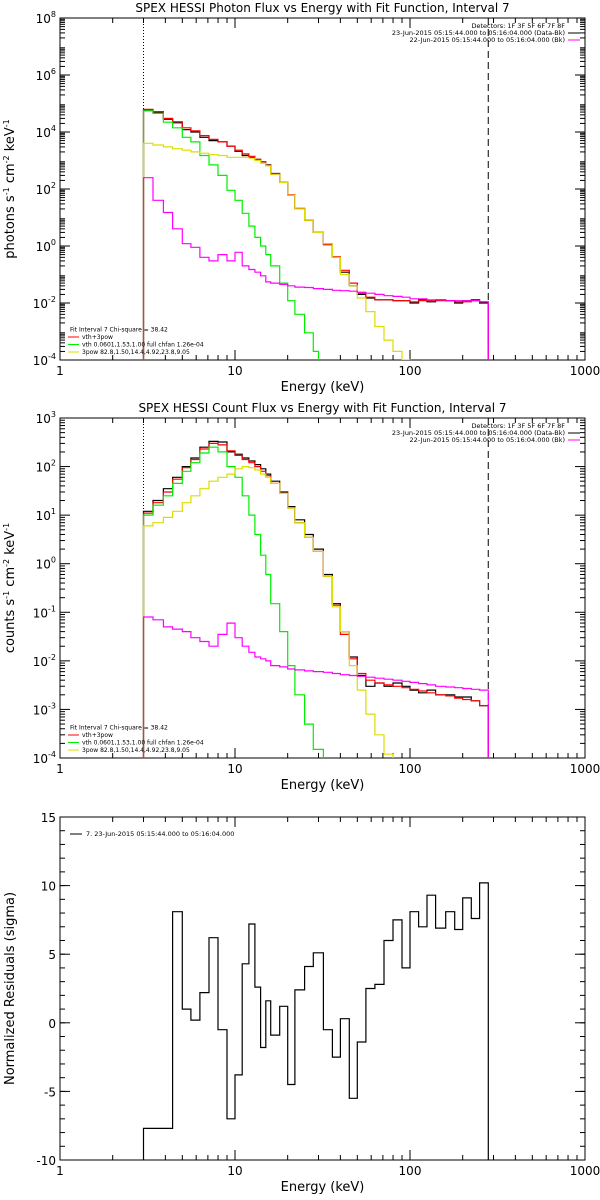 This screenshot has height=1200, width=600. What do you see at coordinates (48, 818) in the screenshot?
I see `y-tick-label: 15` at bounding box center [48, 818].